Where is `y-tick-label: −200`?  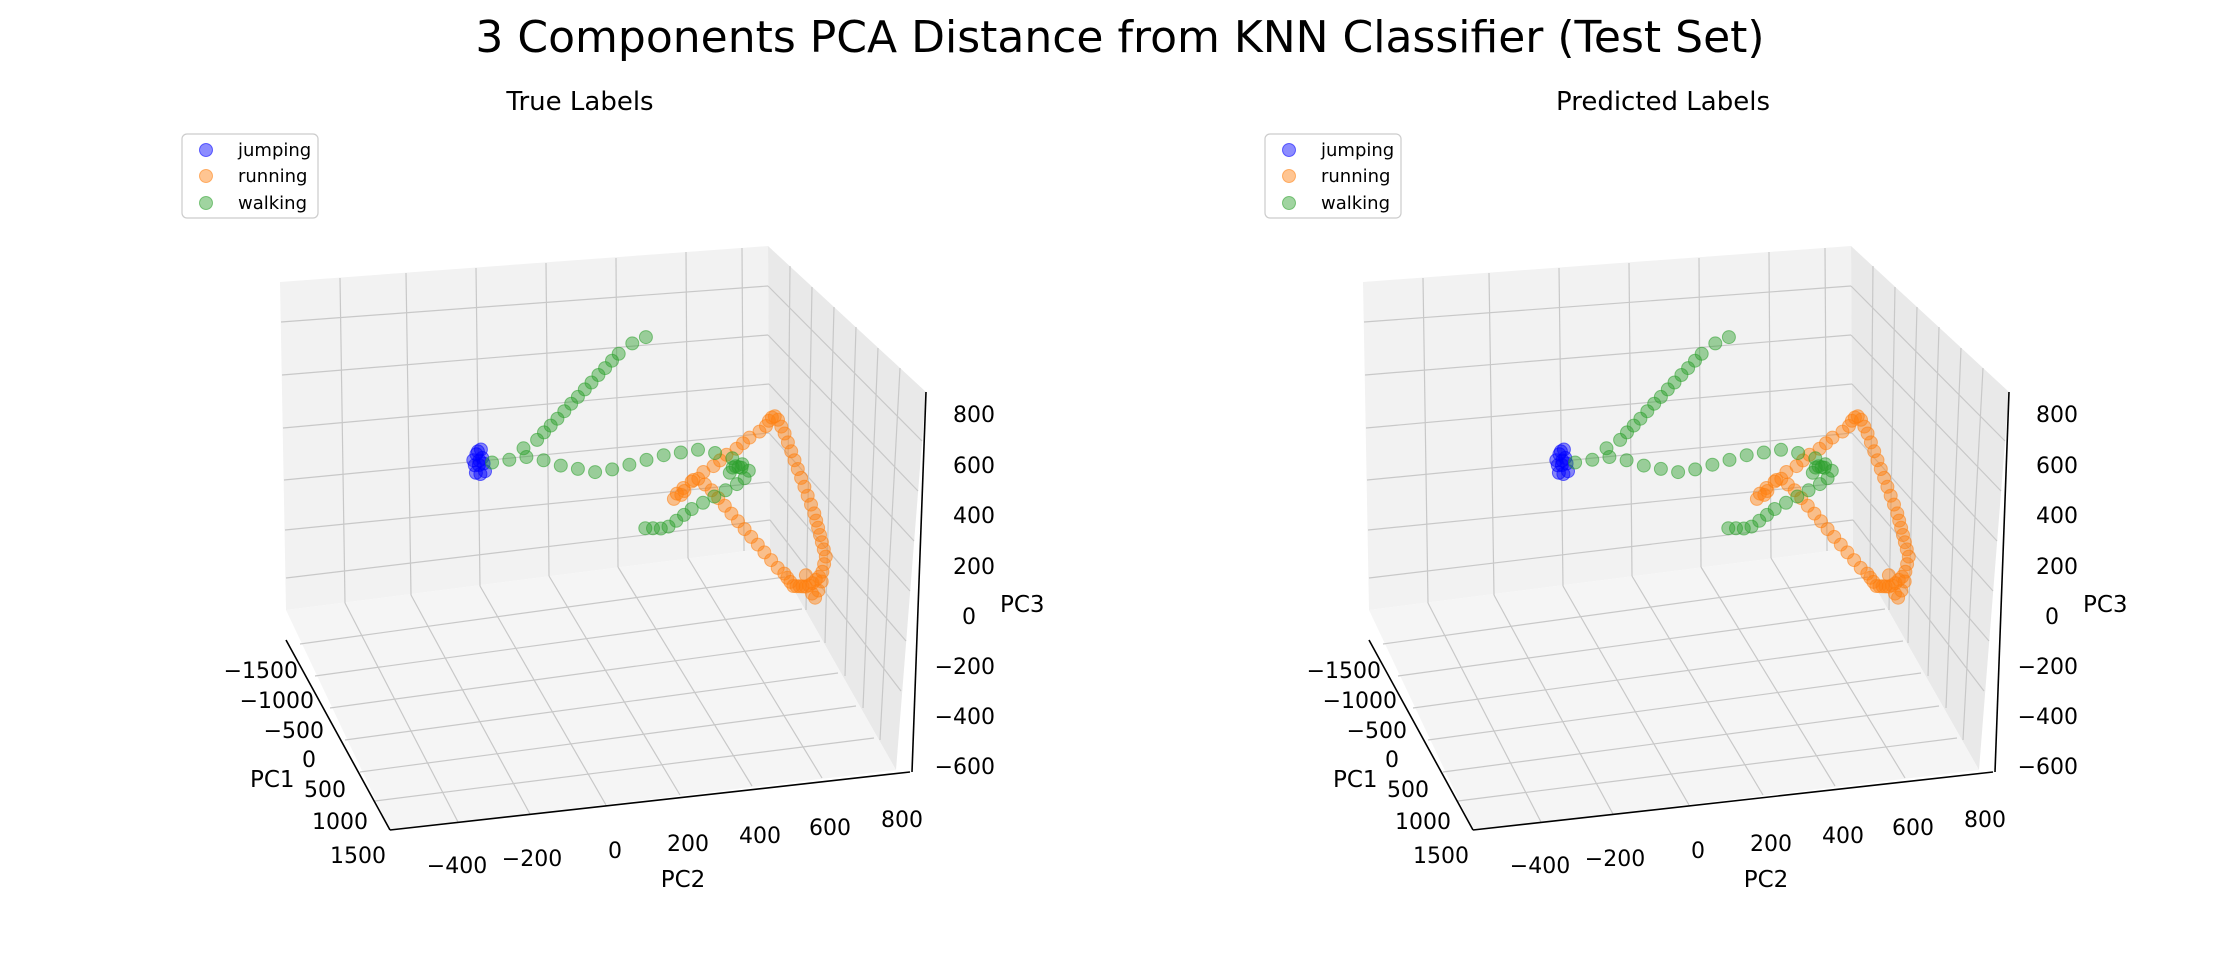 y-tick-label: −200 is located at coordinates (532, 859).